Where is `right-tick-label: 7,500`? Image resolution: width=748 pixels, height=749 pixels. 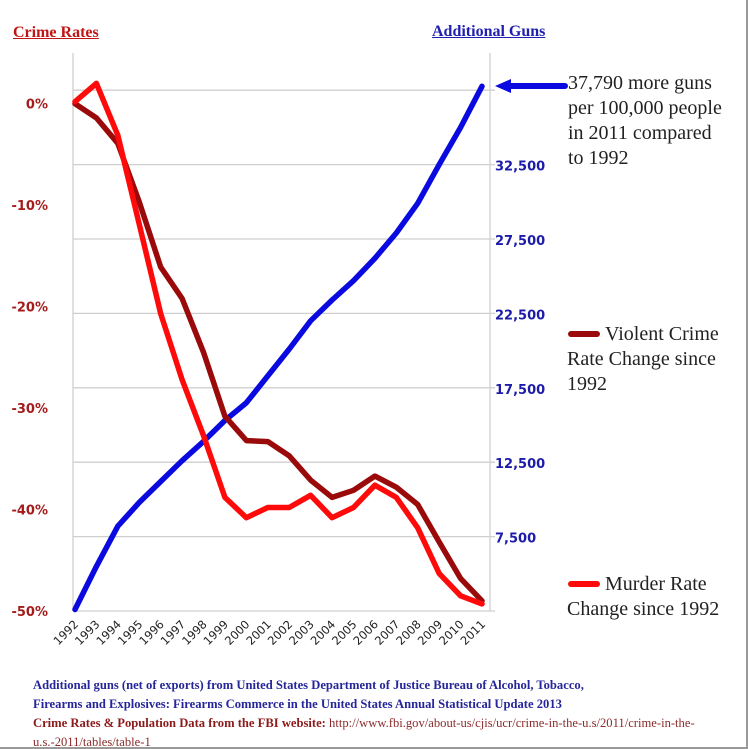 right-tick-label: 7,500 is located at coordinates (515, 539).